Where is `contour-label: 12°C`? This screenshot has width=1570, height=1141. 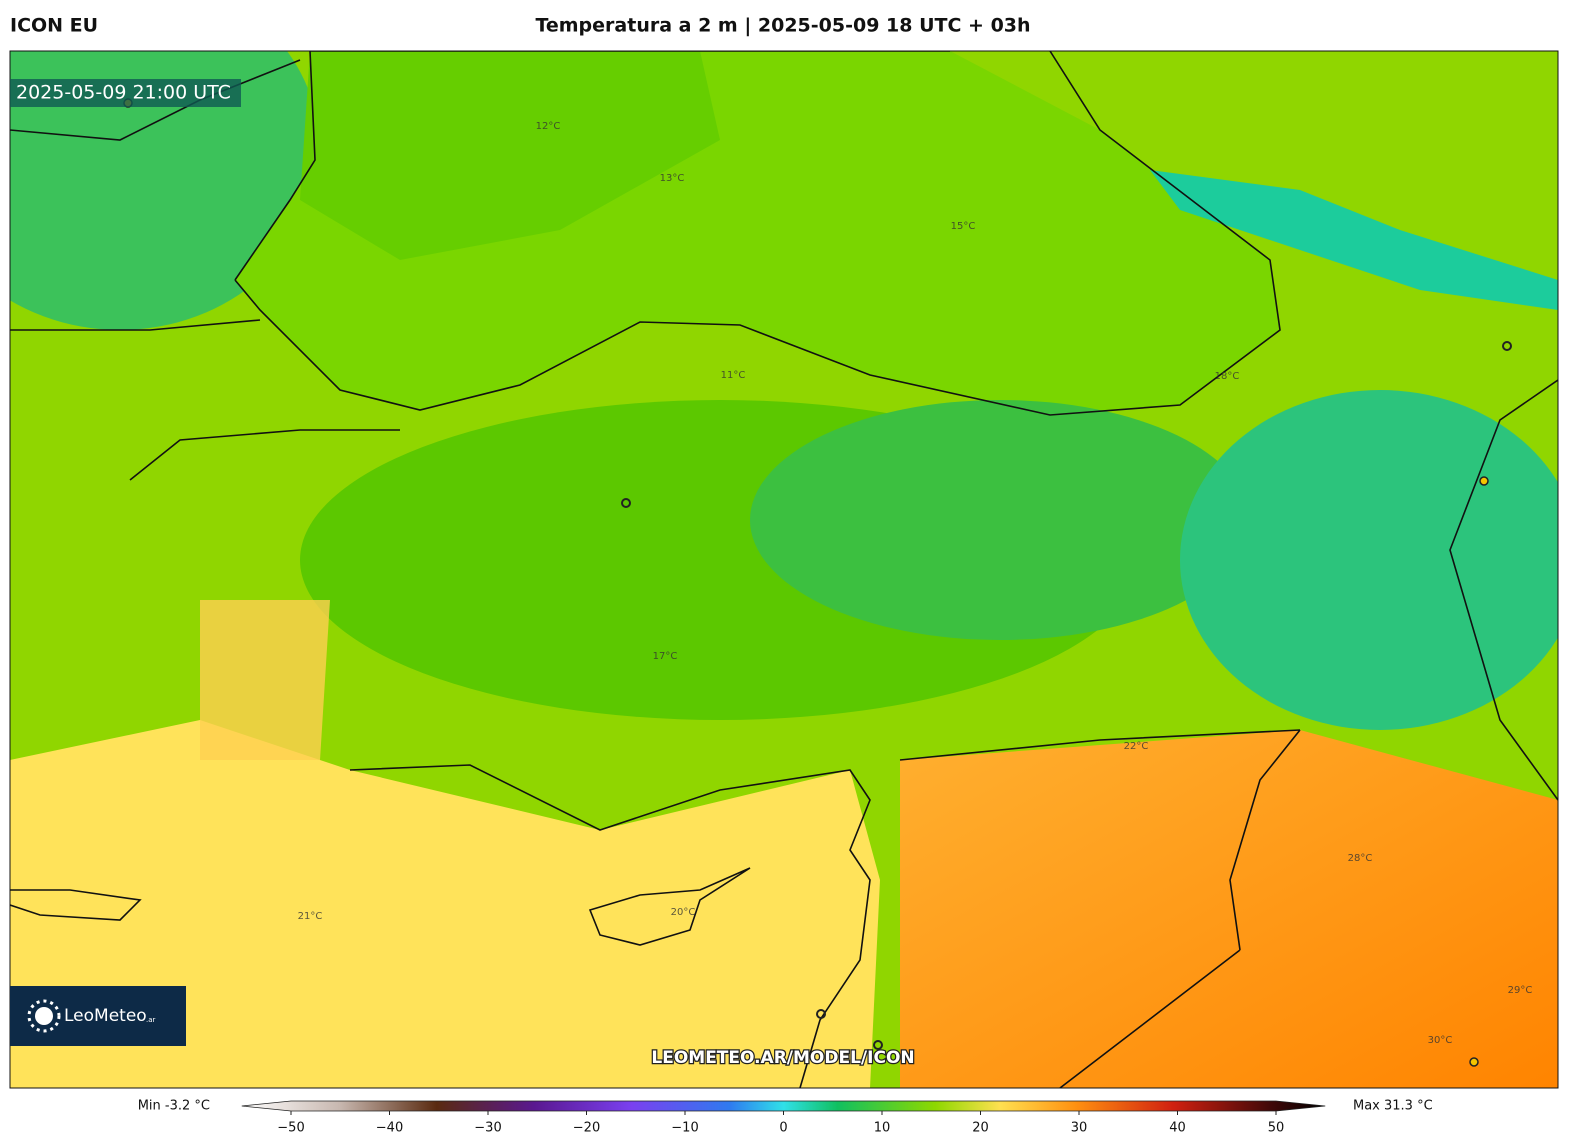 contour-label: 12°C is located at coordinates (548, 126).